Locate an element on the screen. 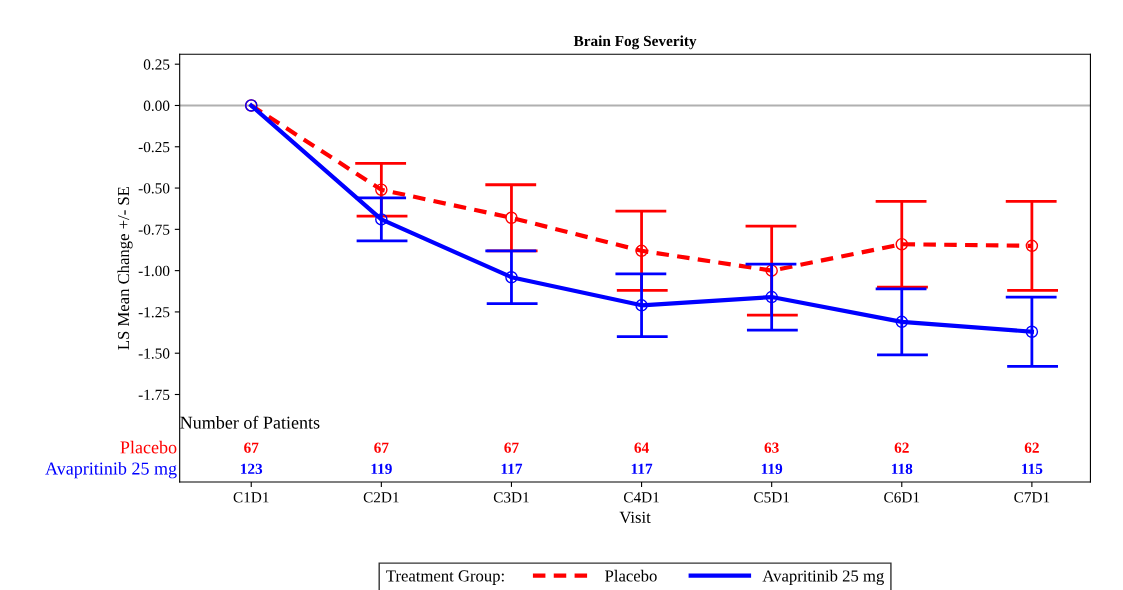 The width and height of the screenshot is (1123, 590). x-tick-label: C2D1 is located at coordinates (381, 497).